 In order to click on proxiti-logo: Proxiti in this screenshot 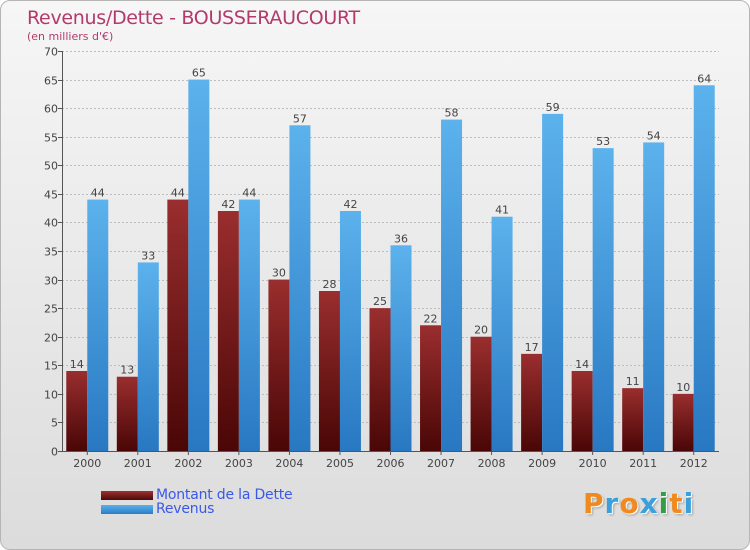, I will do `click(638, 503)`.